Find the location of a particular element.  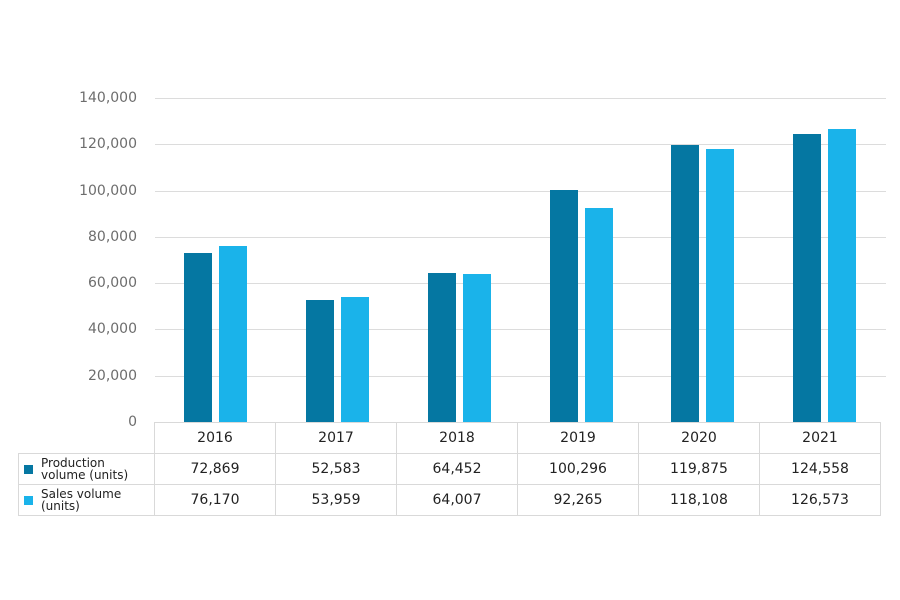

bar-production-2019 is located at coordinates (564, 305).